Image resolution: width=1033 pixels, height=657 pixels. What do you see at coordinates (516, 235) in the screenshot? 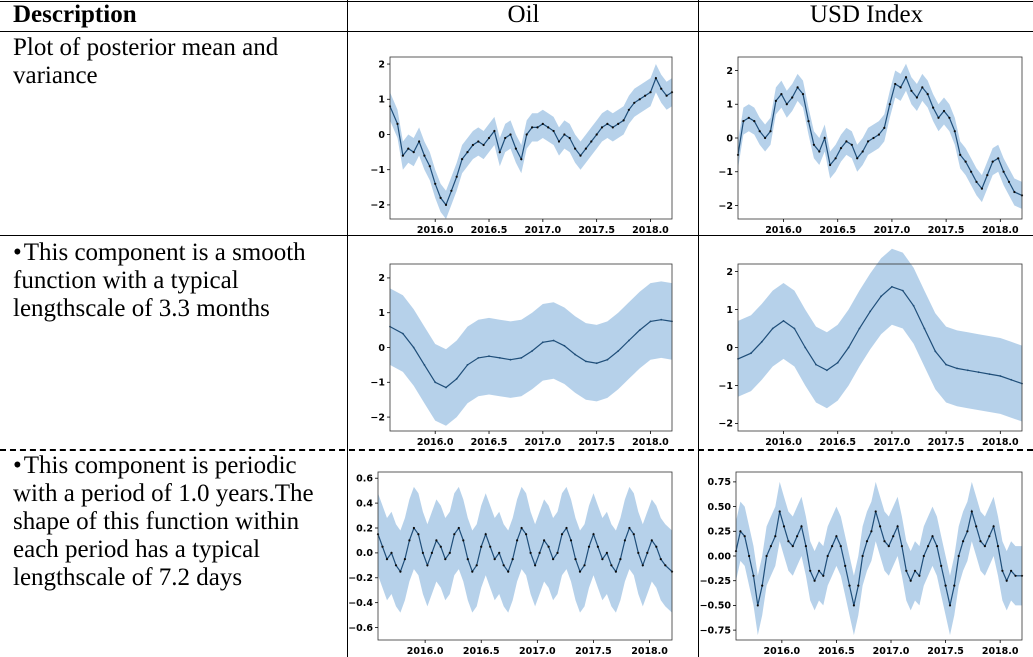
I see `row-rule` at bounding box center [516, 235].